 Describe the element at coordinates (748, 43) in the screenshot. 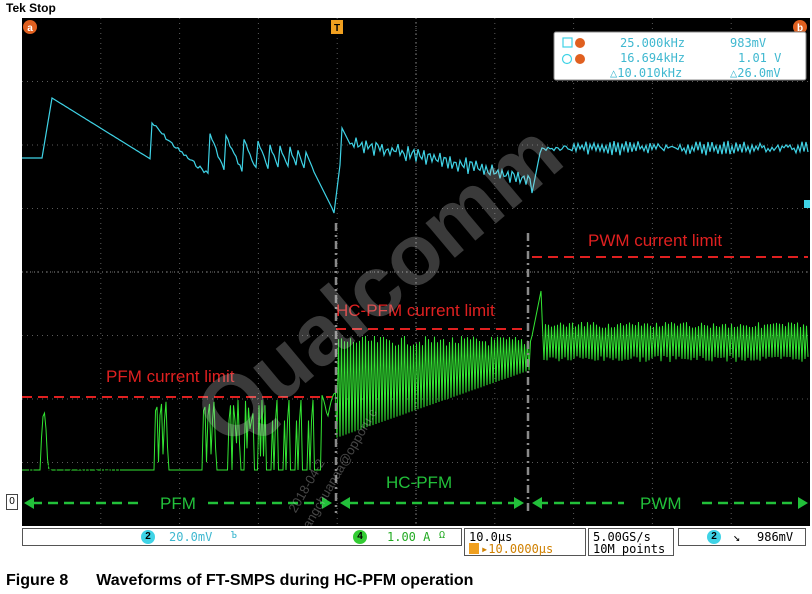

I see `readout-a-volt: 983mV` at that location.